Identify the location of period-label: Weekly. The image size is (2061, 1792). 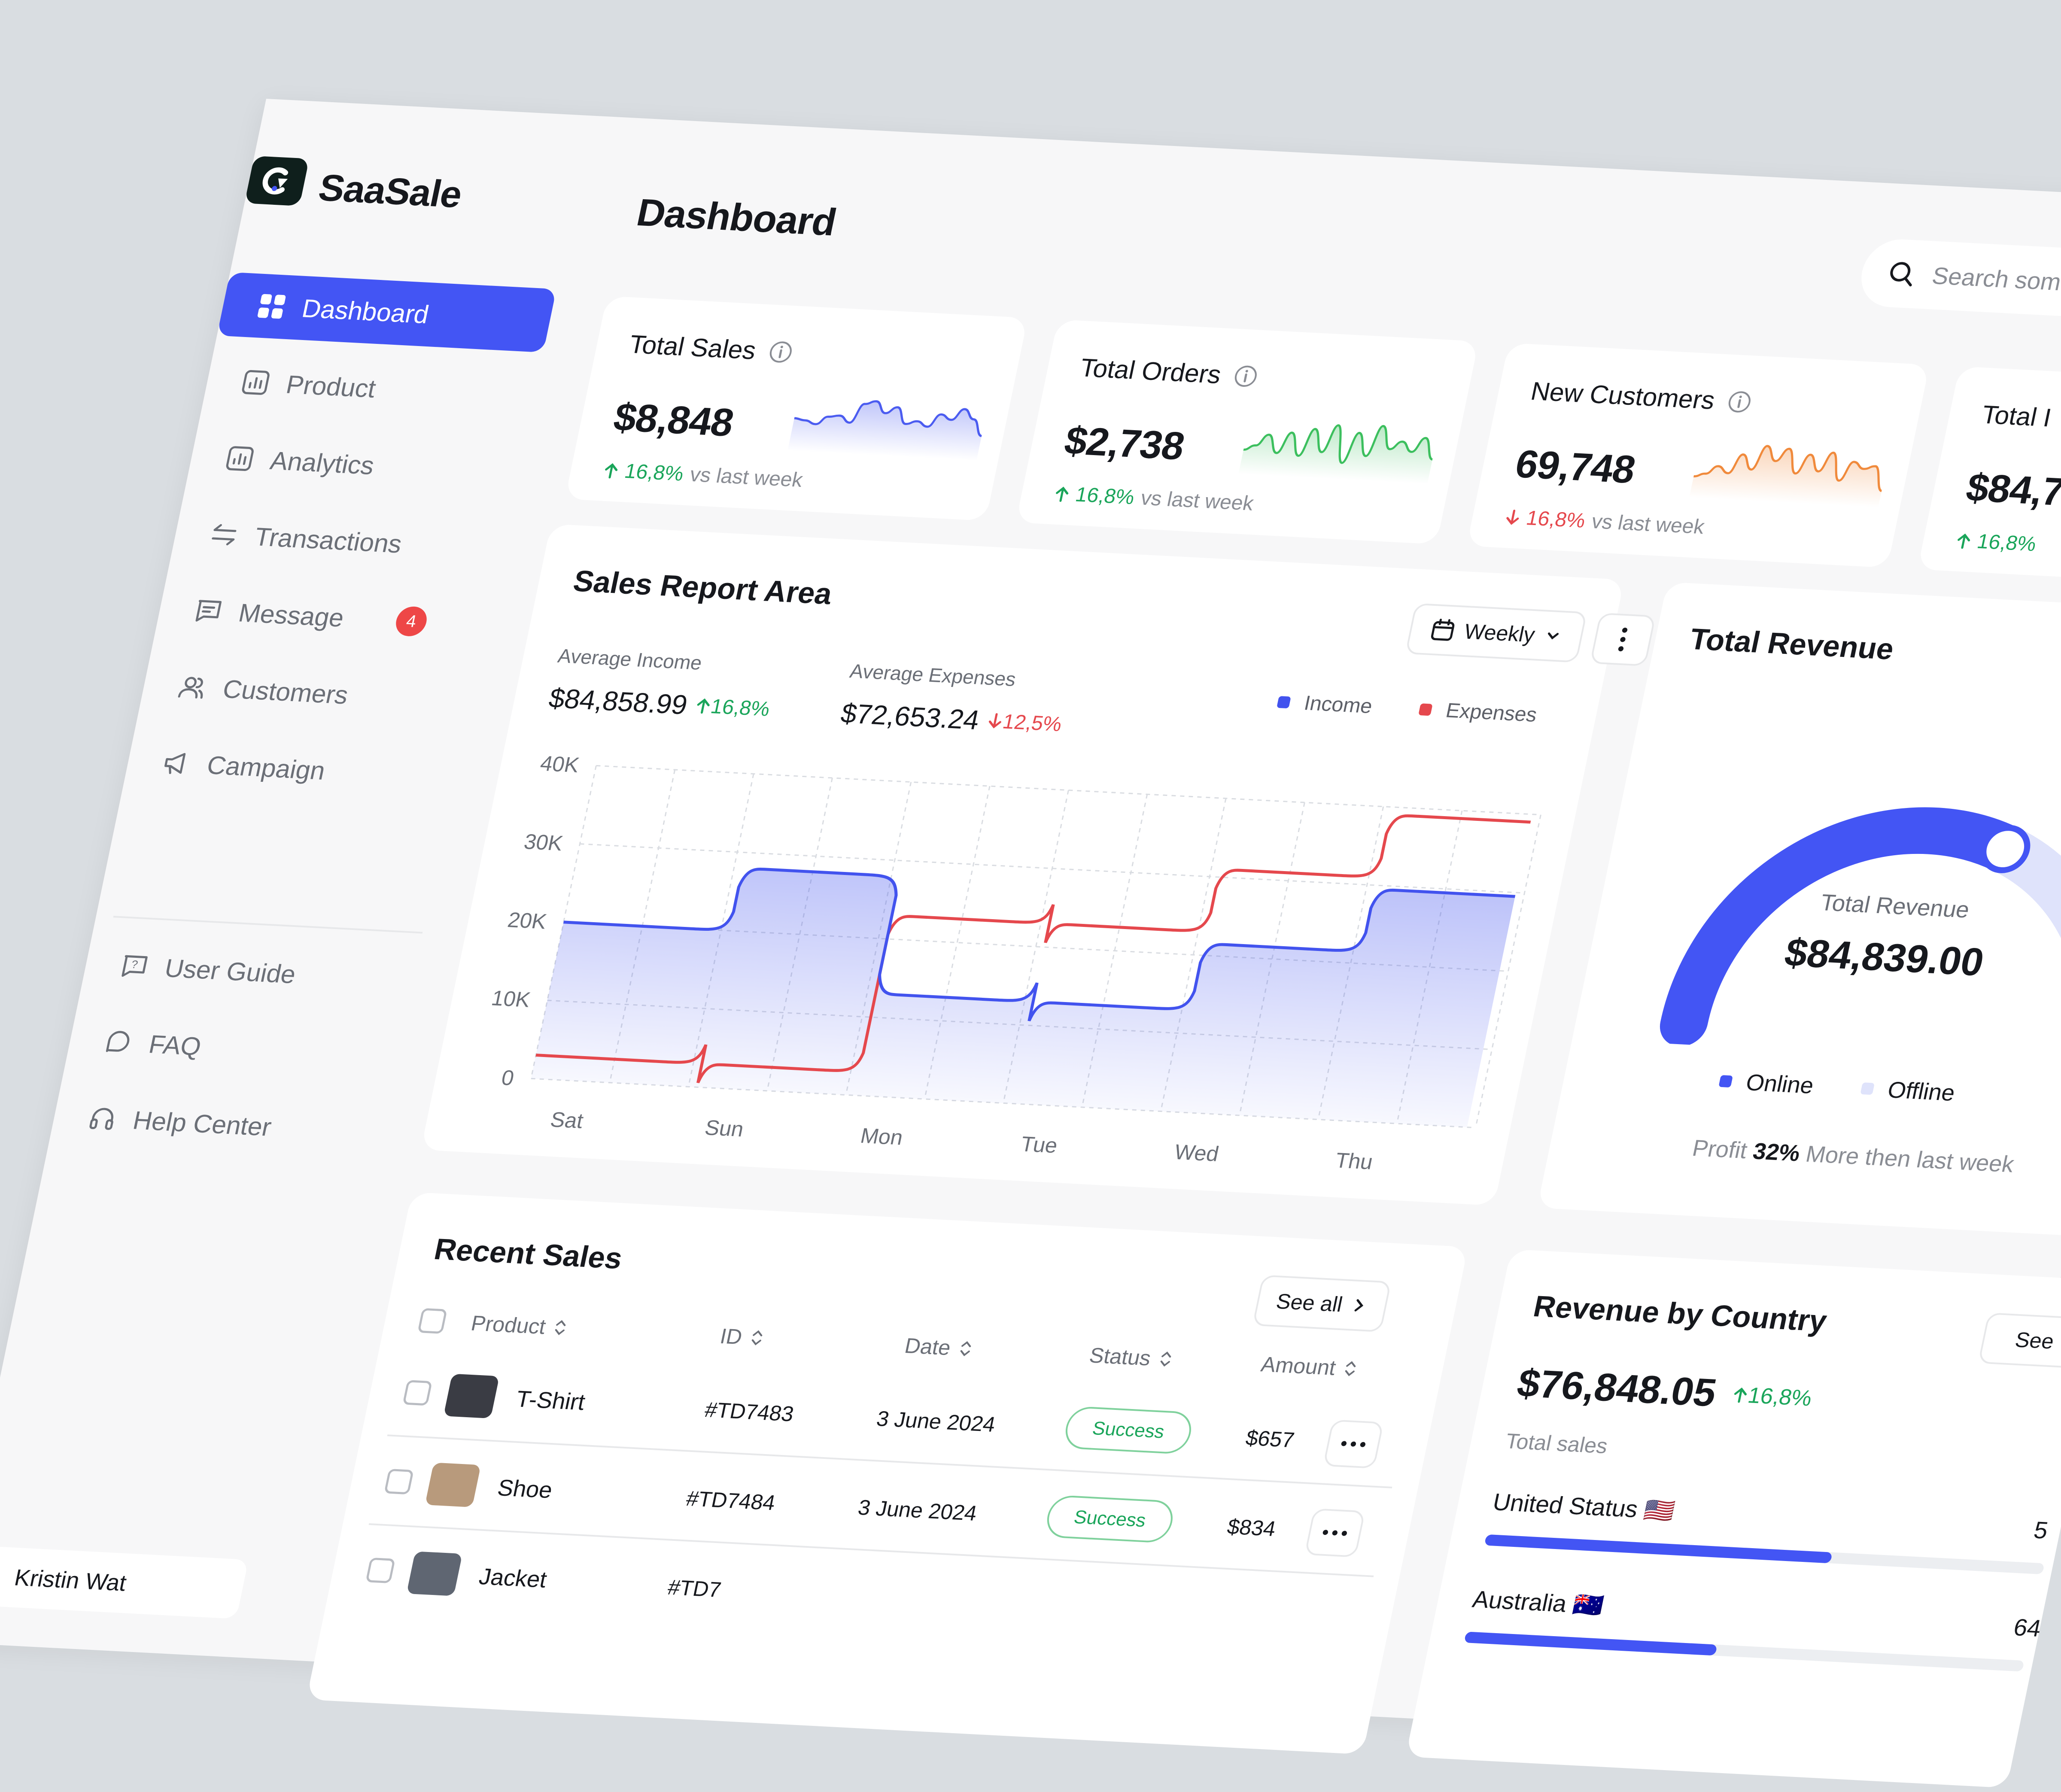
(1499, 633).